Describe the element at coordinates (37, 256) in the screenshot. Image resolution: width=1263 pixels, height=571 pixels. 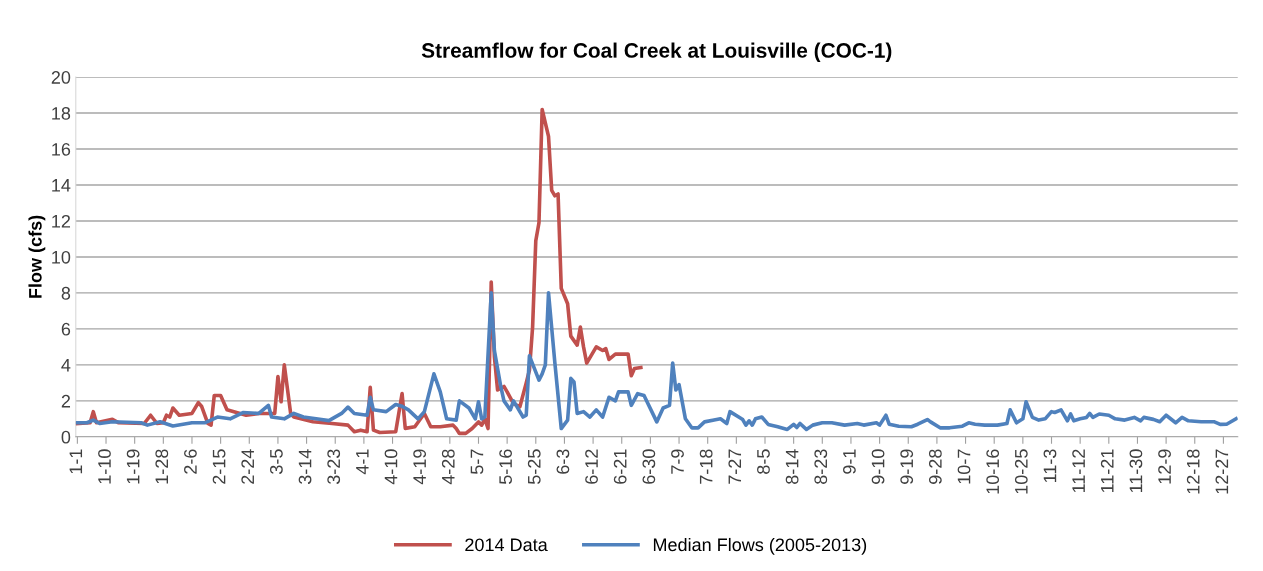
I see `y-axis-title: Flow (cfs)` at that location.